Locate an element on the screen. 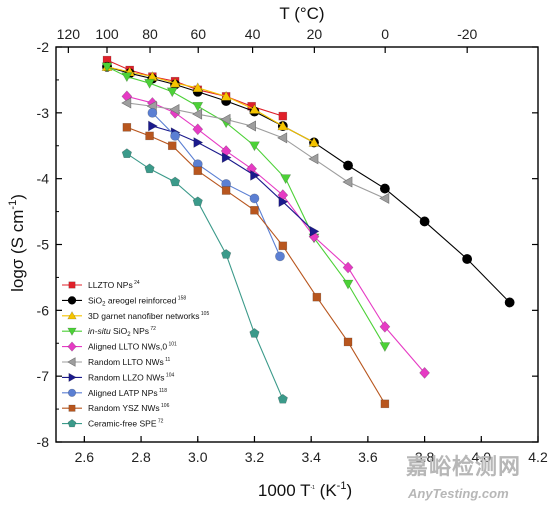 Image resolution: width=550 pixels, height=506 pixels. y-tick-label: -4 is located at coordinates (43, 179).